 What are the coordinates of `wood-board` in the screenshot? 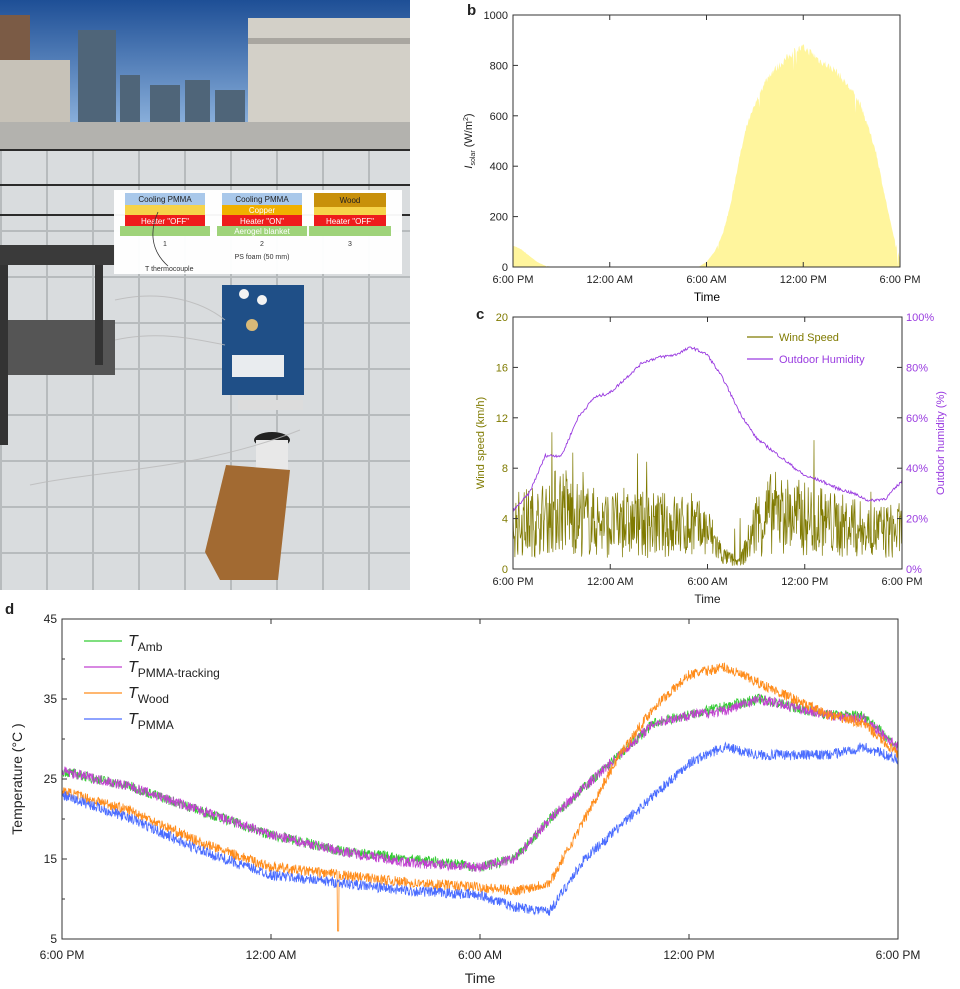 It's located at (247, 522).